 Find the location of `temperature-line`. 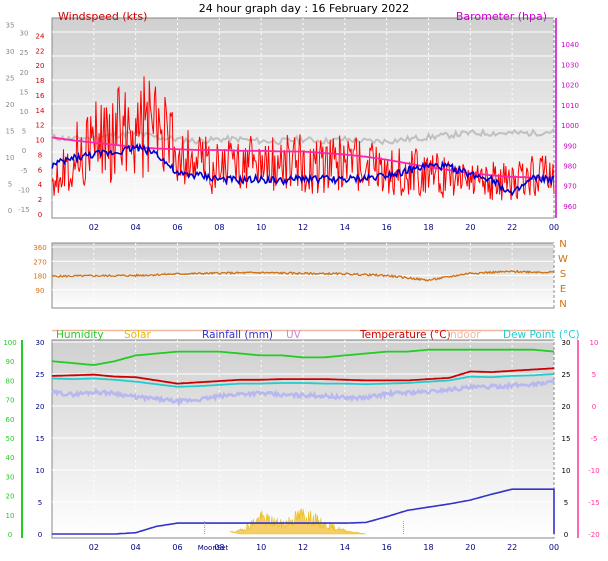

temperature-line is located at coordinates (303, 376).